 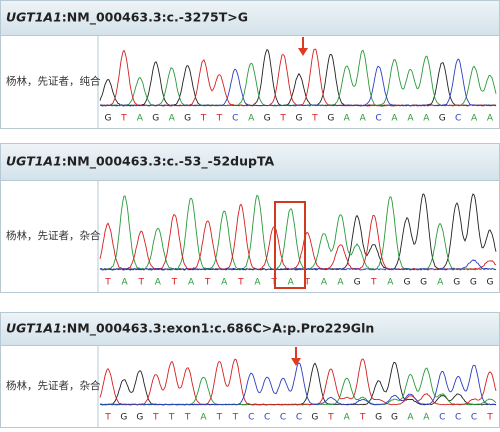 I want to click on variant: :NM_000463.3:exon1:c.686C>A:p.Pro229Gln, so click(x=218, y=328).